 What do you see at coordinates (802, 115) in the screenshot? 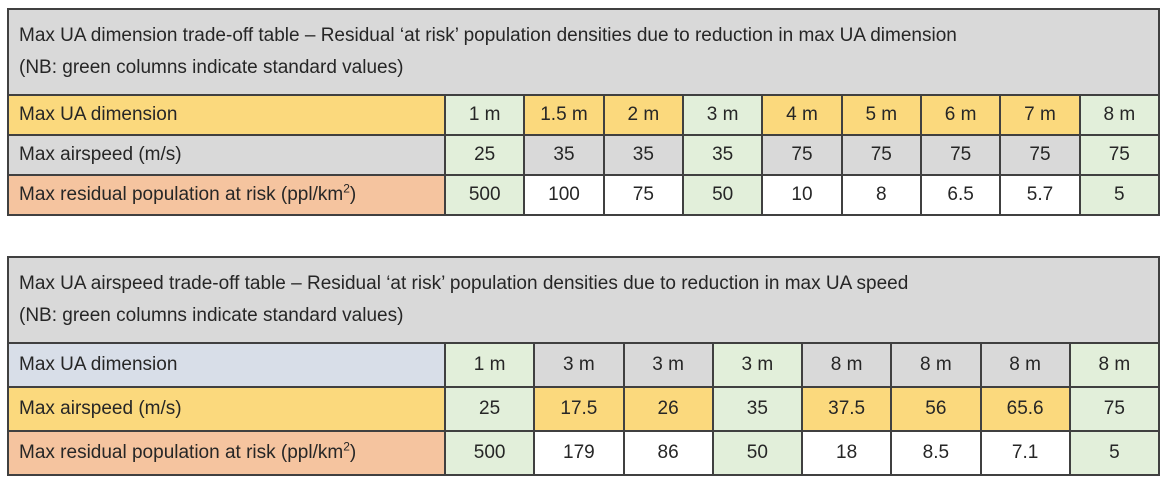
I see `dimension-value-cell: 4 m` at bounding box center [802, 115].